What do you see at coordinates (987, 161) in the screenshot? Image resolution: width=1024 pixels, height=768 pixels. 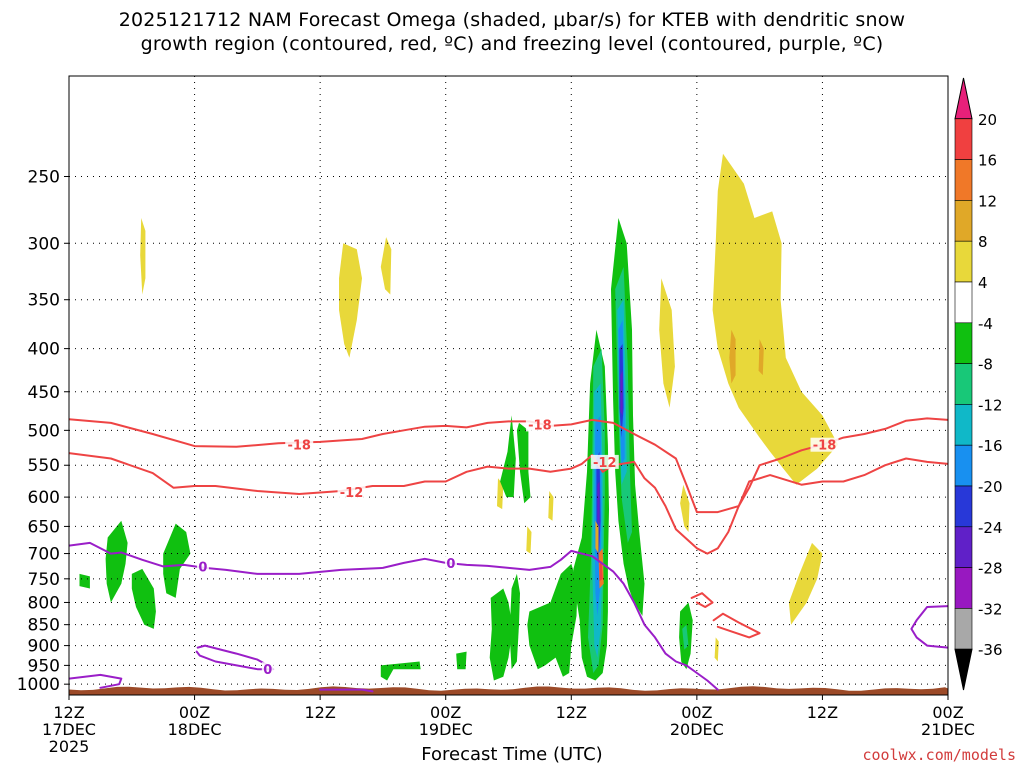 I see `colorbar-label: 16` at bounding box center [987, 161].